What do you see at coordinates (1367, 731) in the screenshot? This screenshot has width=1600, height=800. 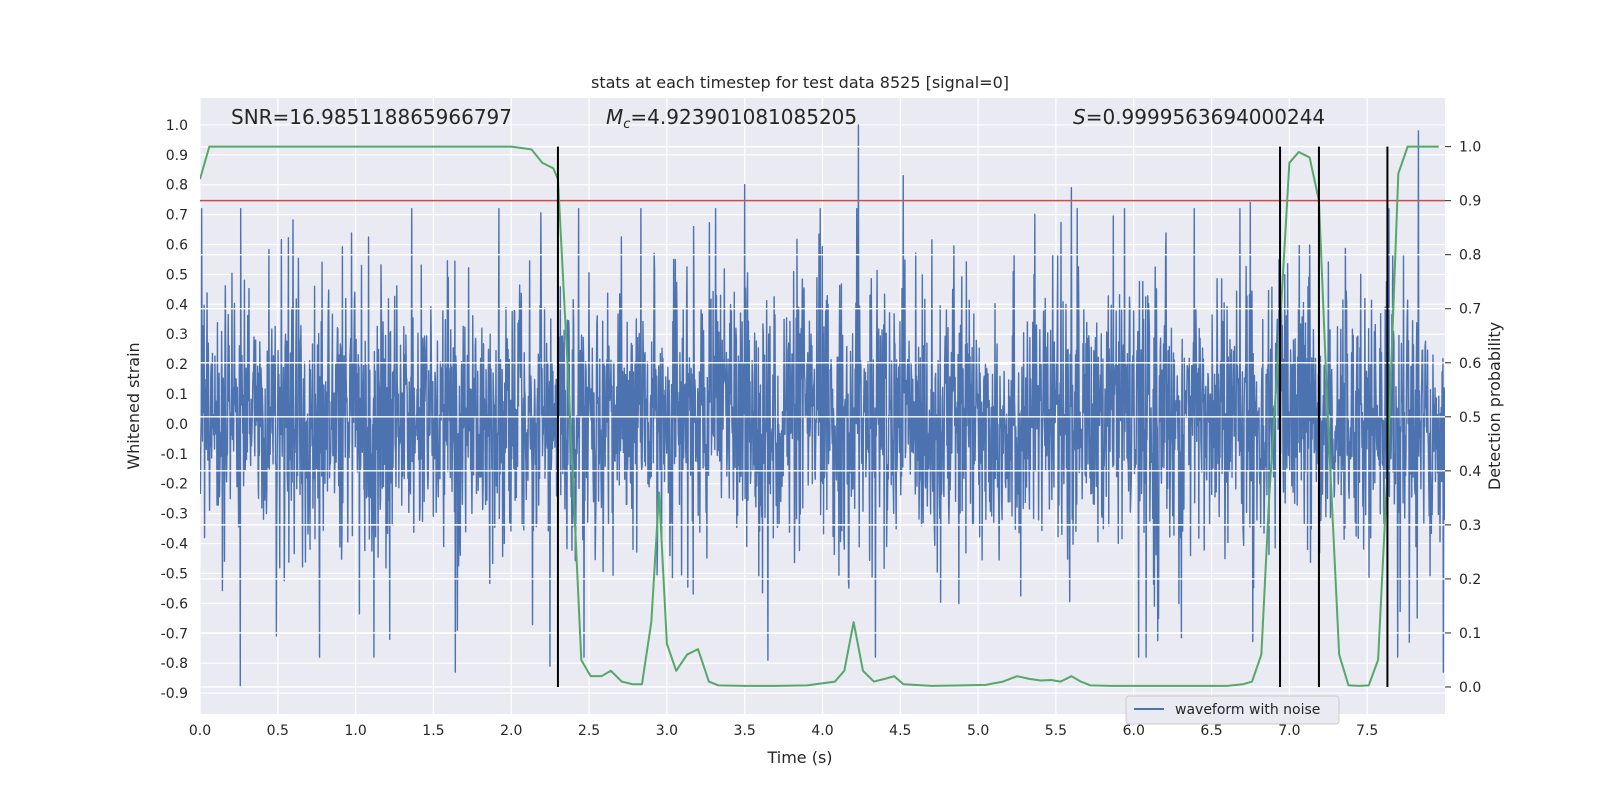 I see `x-tick-label: 7.5` at bounding box center [1367, 731].